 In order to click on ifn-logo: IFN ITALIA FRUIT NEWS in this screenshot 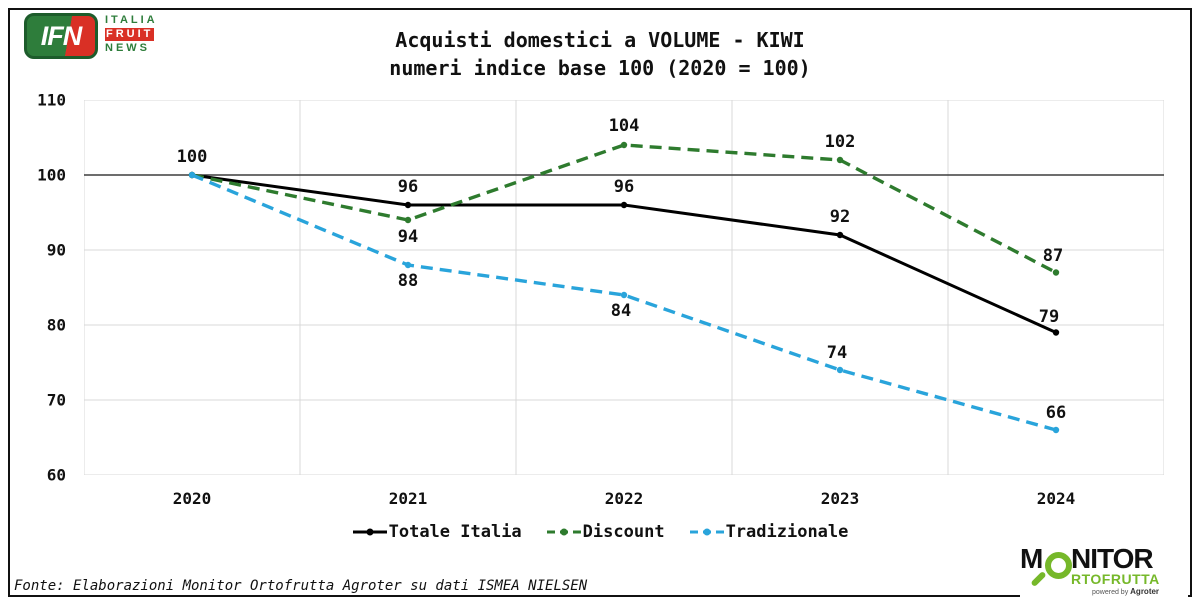, I will do `click(91, 36)`.